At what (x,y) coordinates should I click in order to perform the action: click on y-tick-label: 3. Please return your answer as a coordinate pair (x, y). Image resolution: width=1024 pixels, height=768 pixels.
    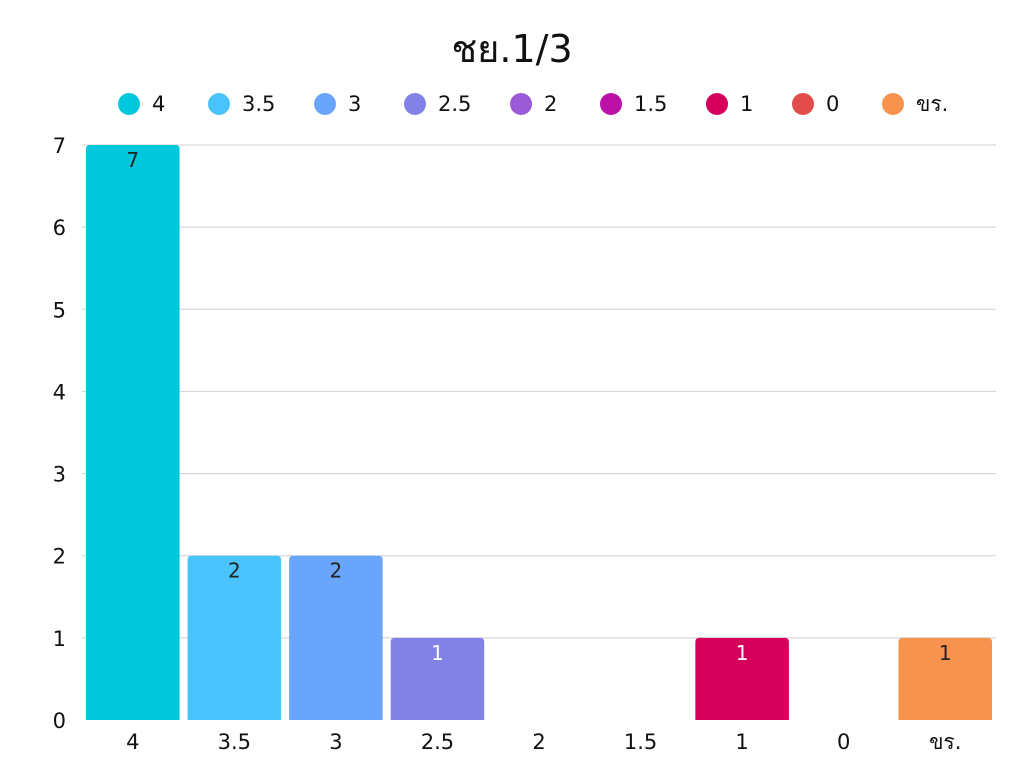
    Looking at the image, I should click on (59, 475).